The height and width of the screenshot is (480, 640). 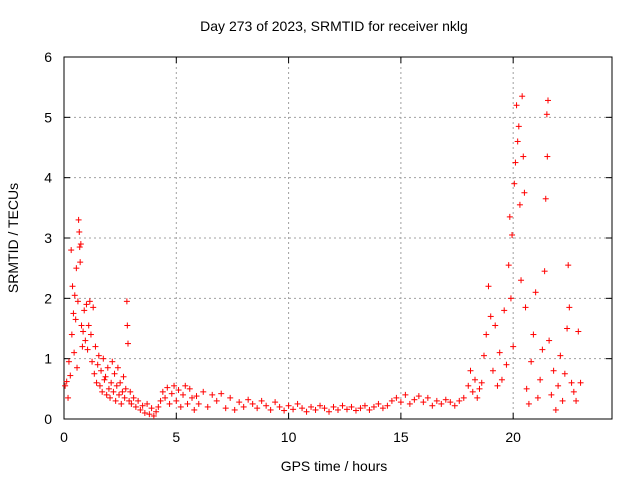 I want to click on y-tick-label: 6, so click(x=48, y=57).